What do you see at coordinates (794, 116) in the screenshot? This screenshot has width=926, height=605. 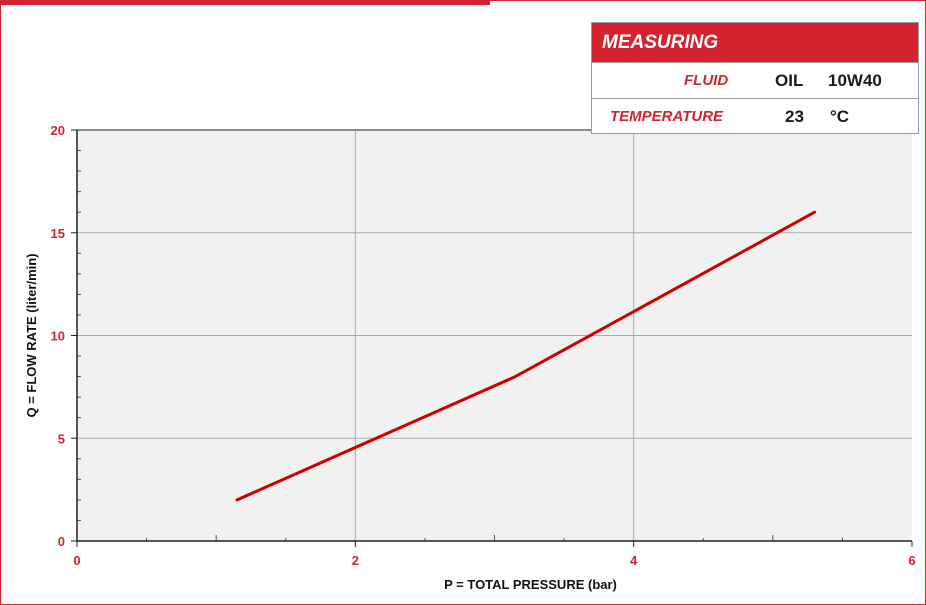 I see `temperature-value: 23` at bounding box center [794, 116].